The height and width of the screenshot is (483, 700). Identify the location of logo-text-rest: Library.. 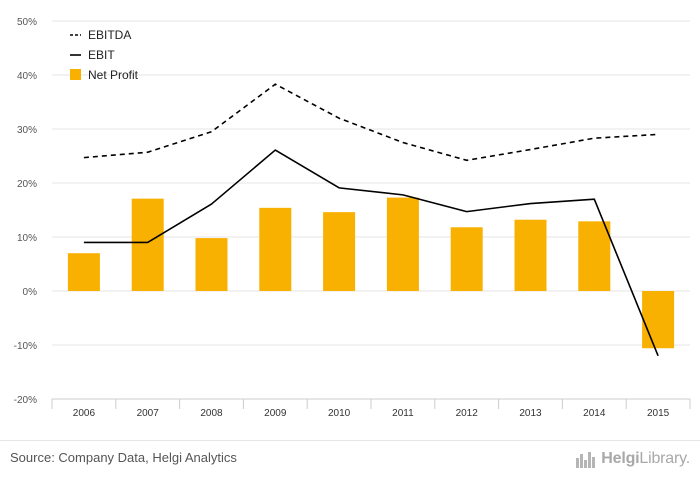
(664, 458).